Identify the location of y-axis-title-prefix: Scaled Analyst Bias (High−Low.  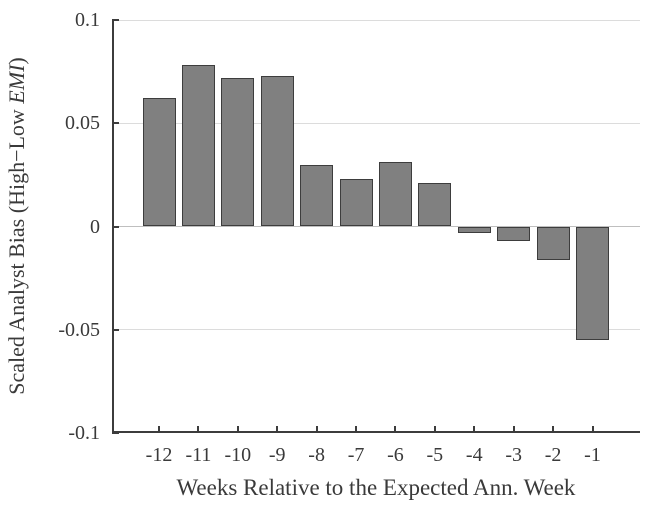
(16, 249).